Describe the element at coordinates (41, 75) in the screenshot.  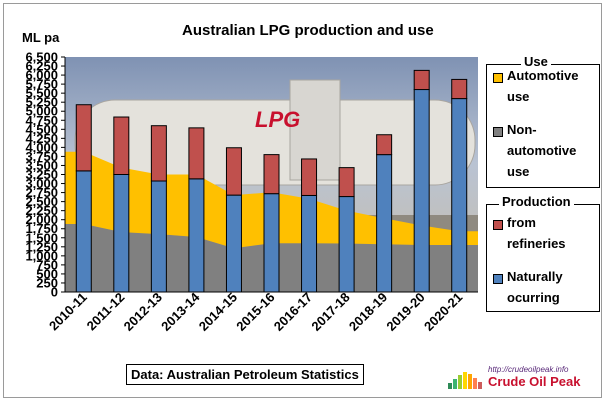
I see `y-tick-label: 6,000` at that location.